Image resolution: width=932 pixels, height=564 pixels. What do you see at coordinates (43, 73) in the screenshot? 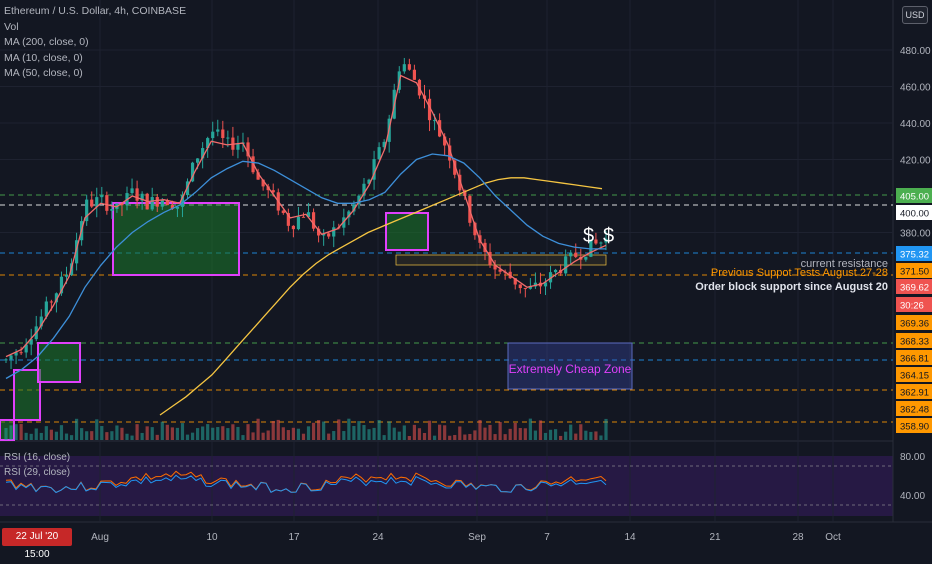
I see `indicator-ma50: MA (50, close, 0)` at bounding box center [43, 73].